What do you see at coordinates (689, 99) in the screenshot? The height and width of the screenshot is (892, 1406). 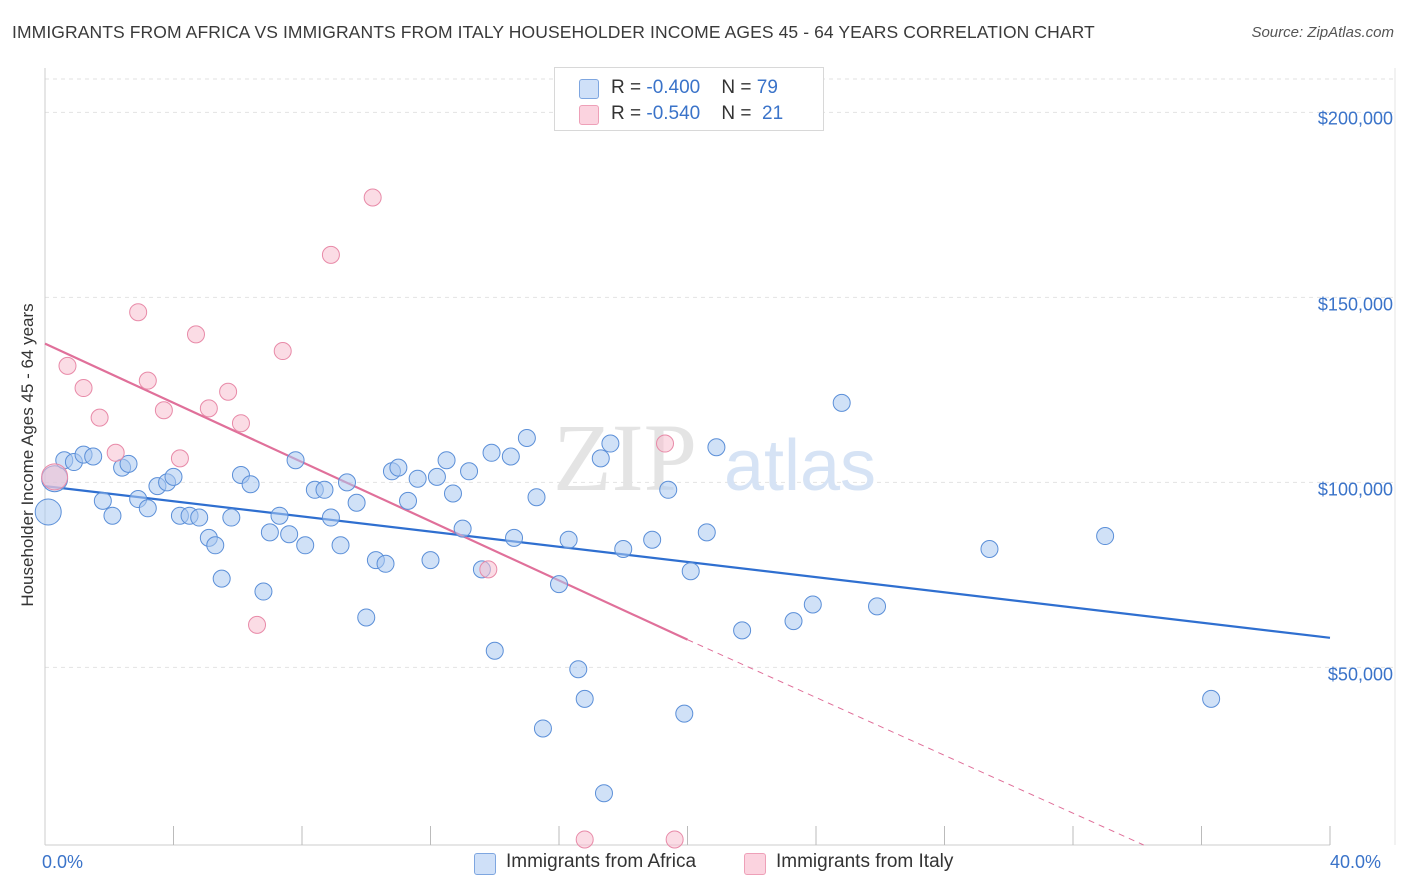 I see `stats-legend: R = -0.400 N = 79 R = -0.540 N = 21` at bounding box center [689, 99].